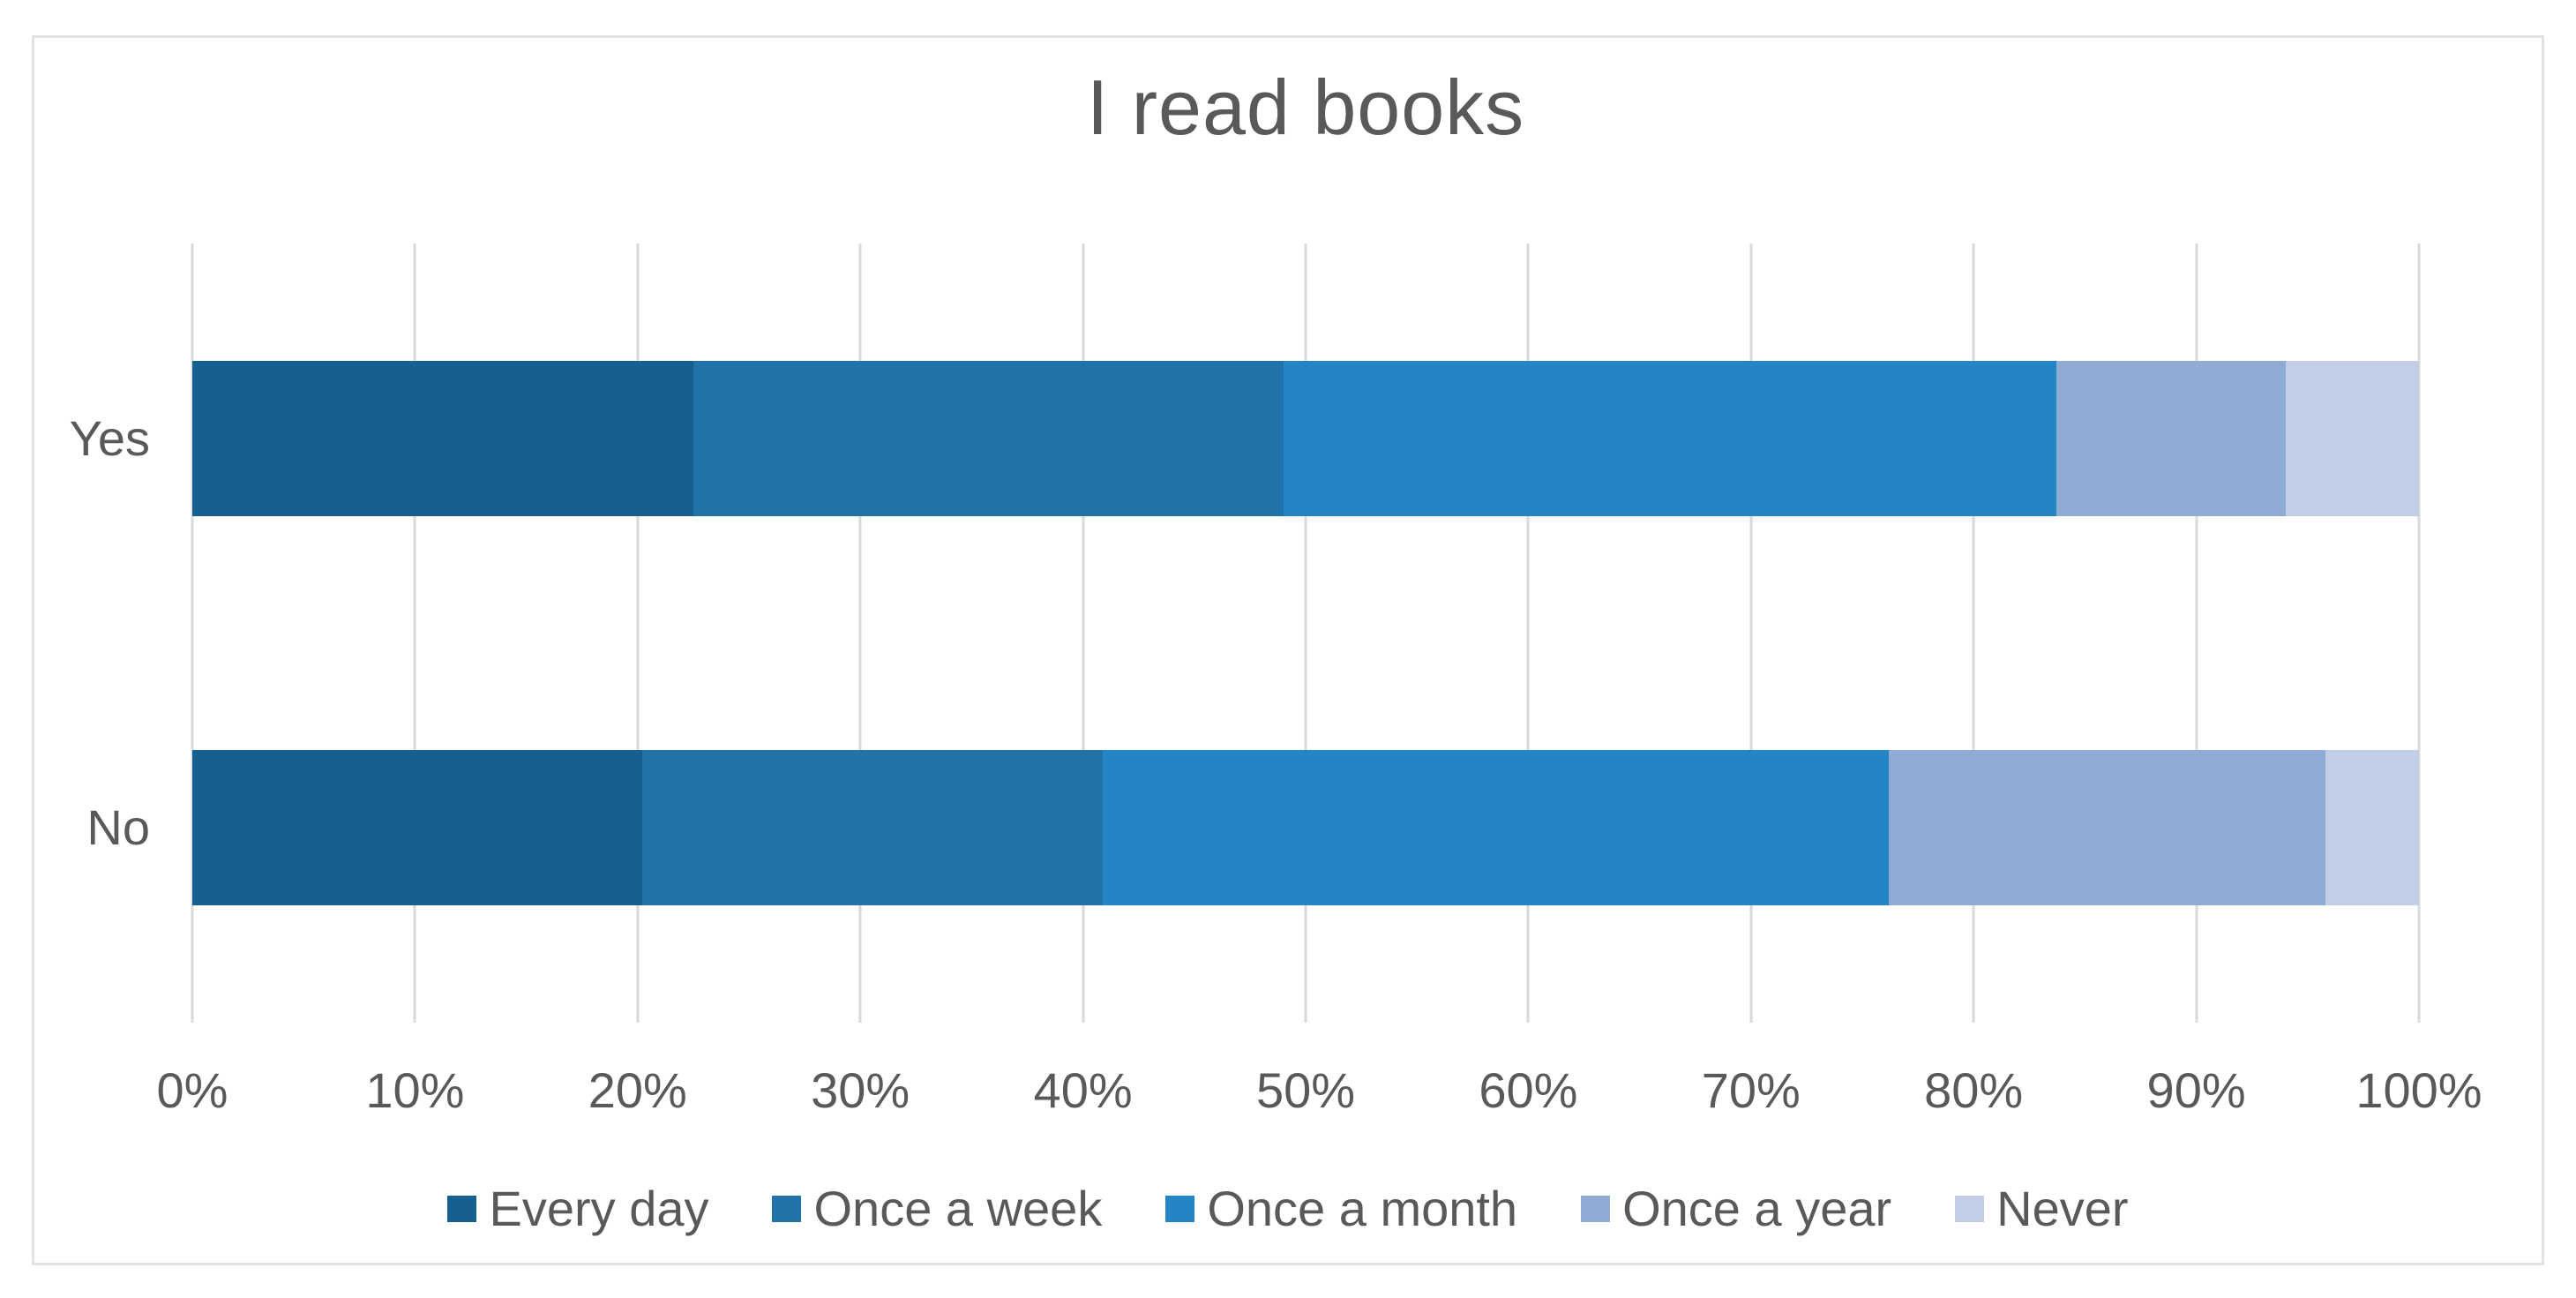  I want to click on x-tick-label: 60%, so click(1529, 1090).